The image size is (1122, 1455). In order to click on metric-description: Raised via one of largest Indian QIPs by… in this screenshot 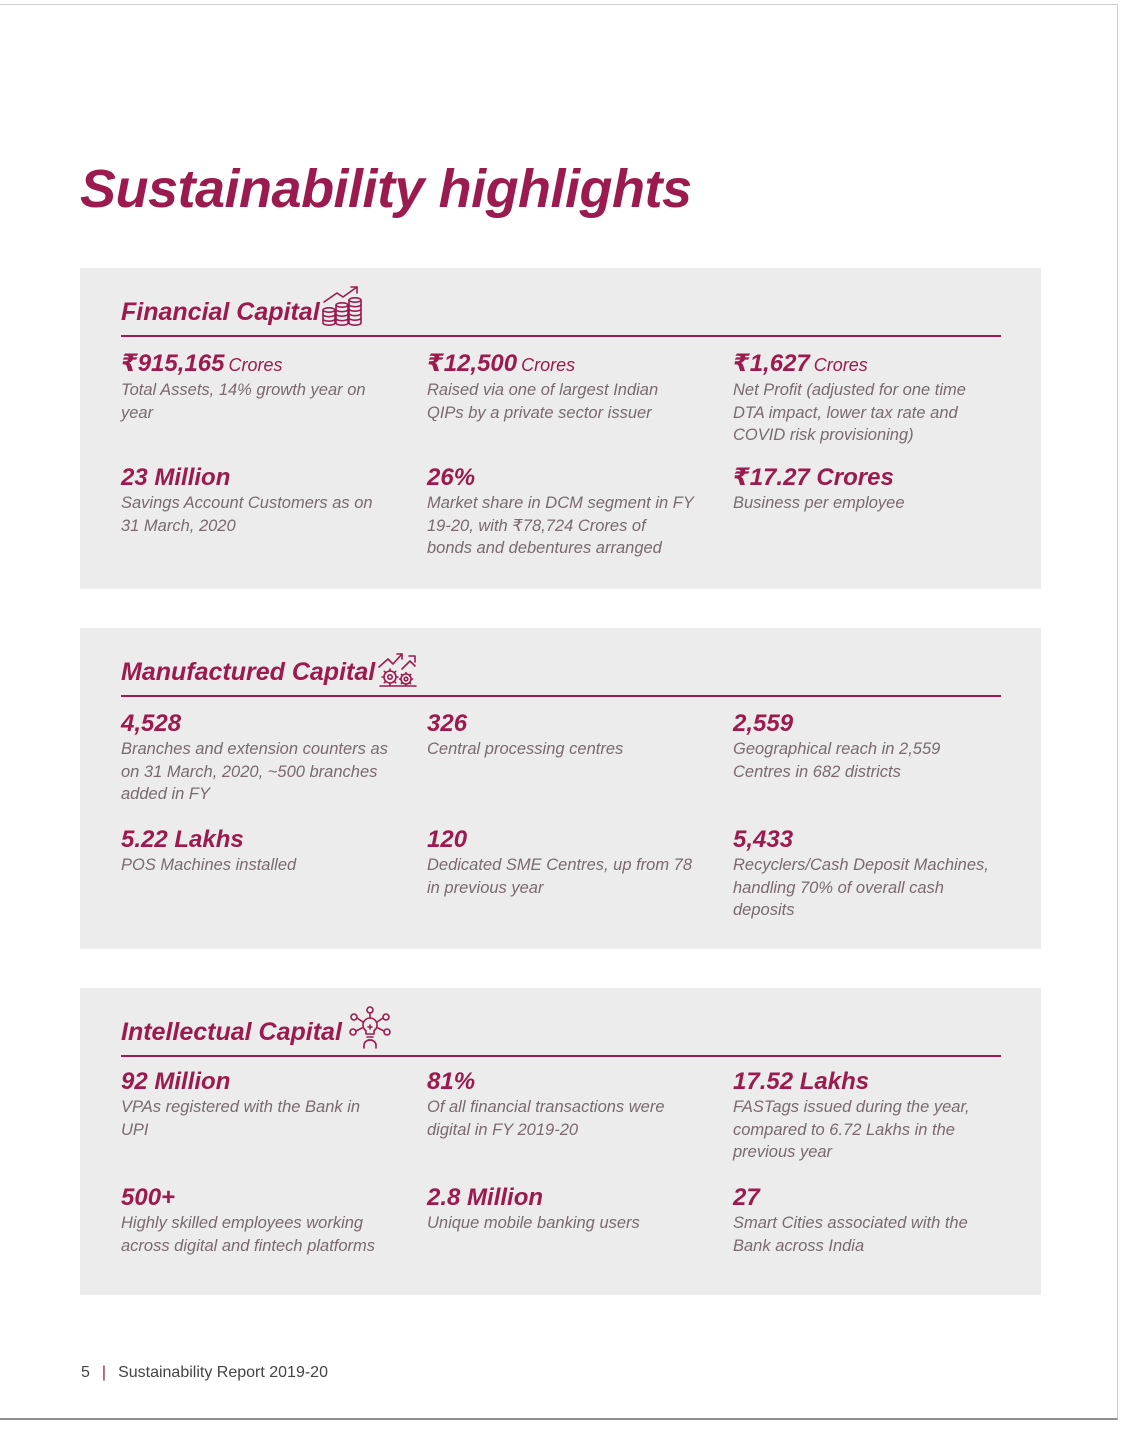, I will do `click(543, 401)`.